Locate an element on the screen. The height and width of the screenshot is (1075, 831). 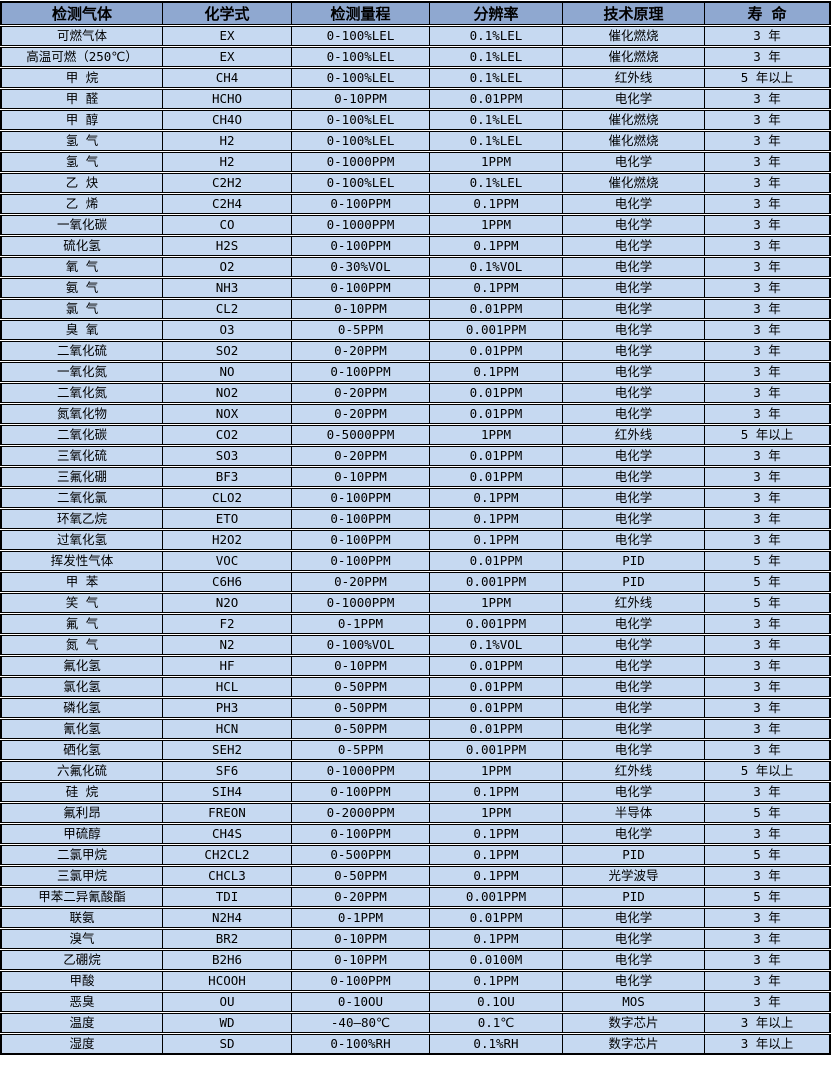
cell-formula: O2 is located at coordinates (227, 267).